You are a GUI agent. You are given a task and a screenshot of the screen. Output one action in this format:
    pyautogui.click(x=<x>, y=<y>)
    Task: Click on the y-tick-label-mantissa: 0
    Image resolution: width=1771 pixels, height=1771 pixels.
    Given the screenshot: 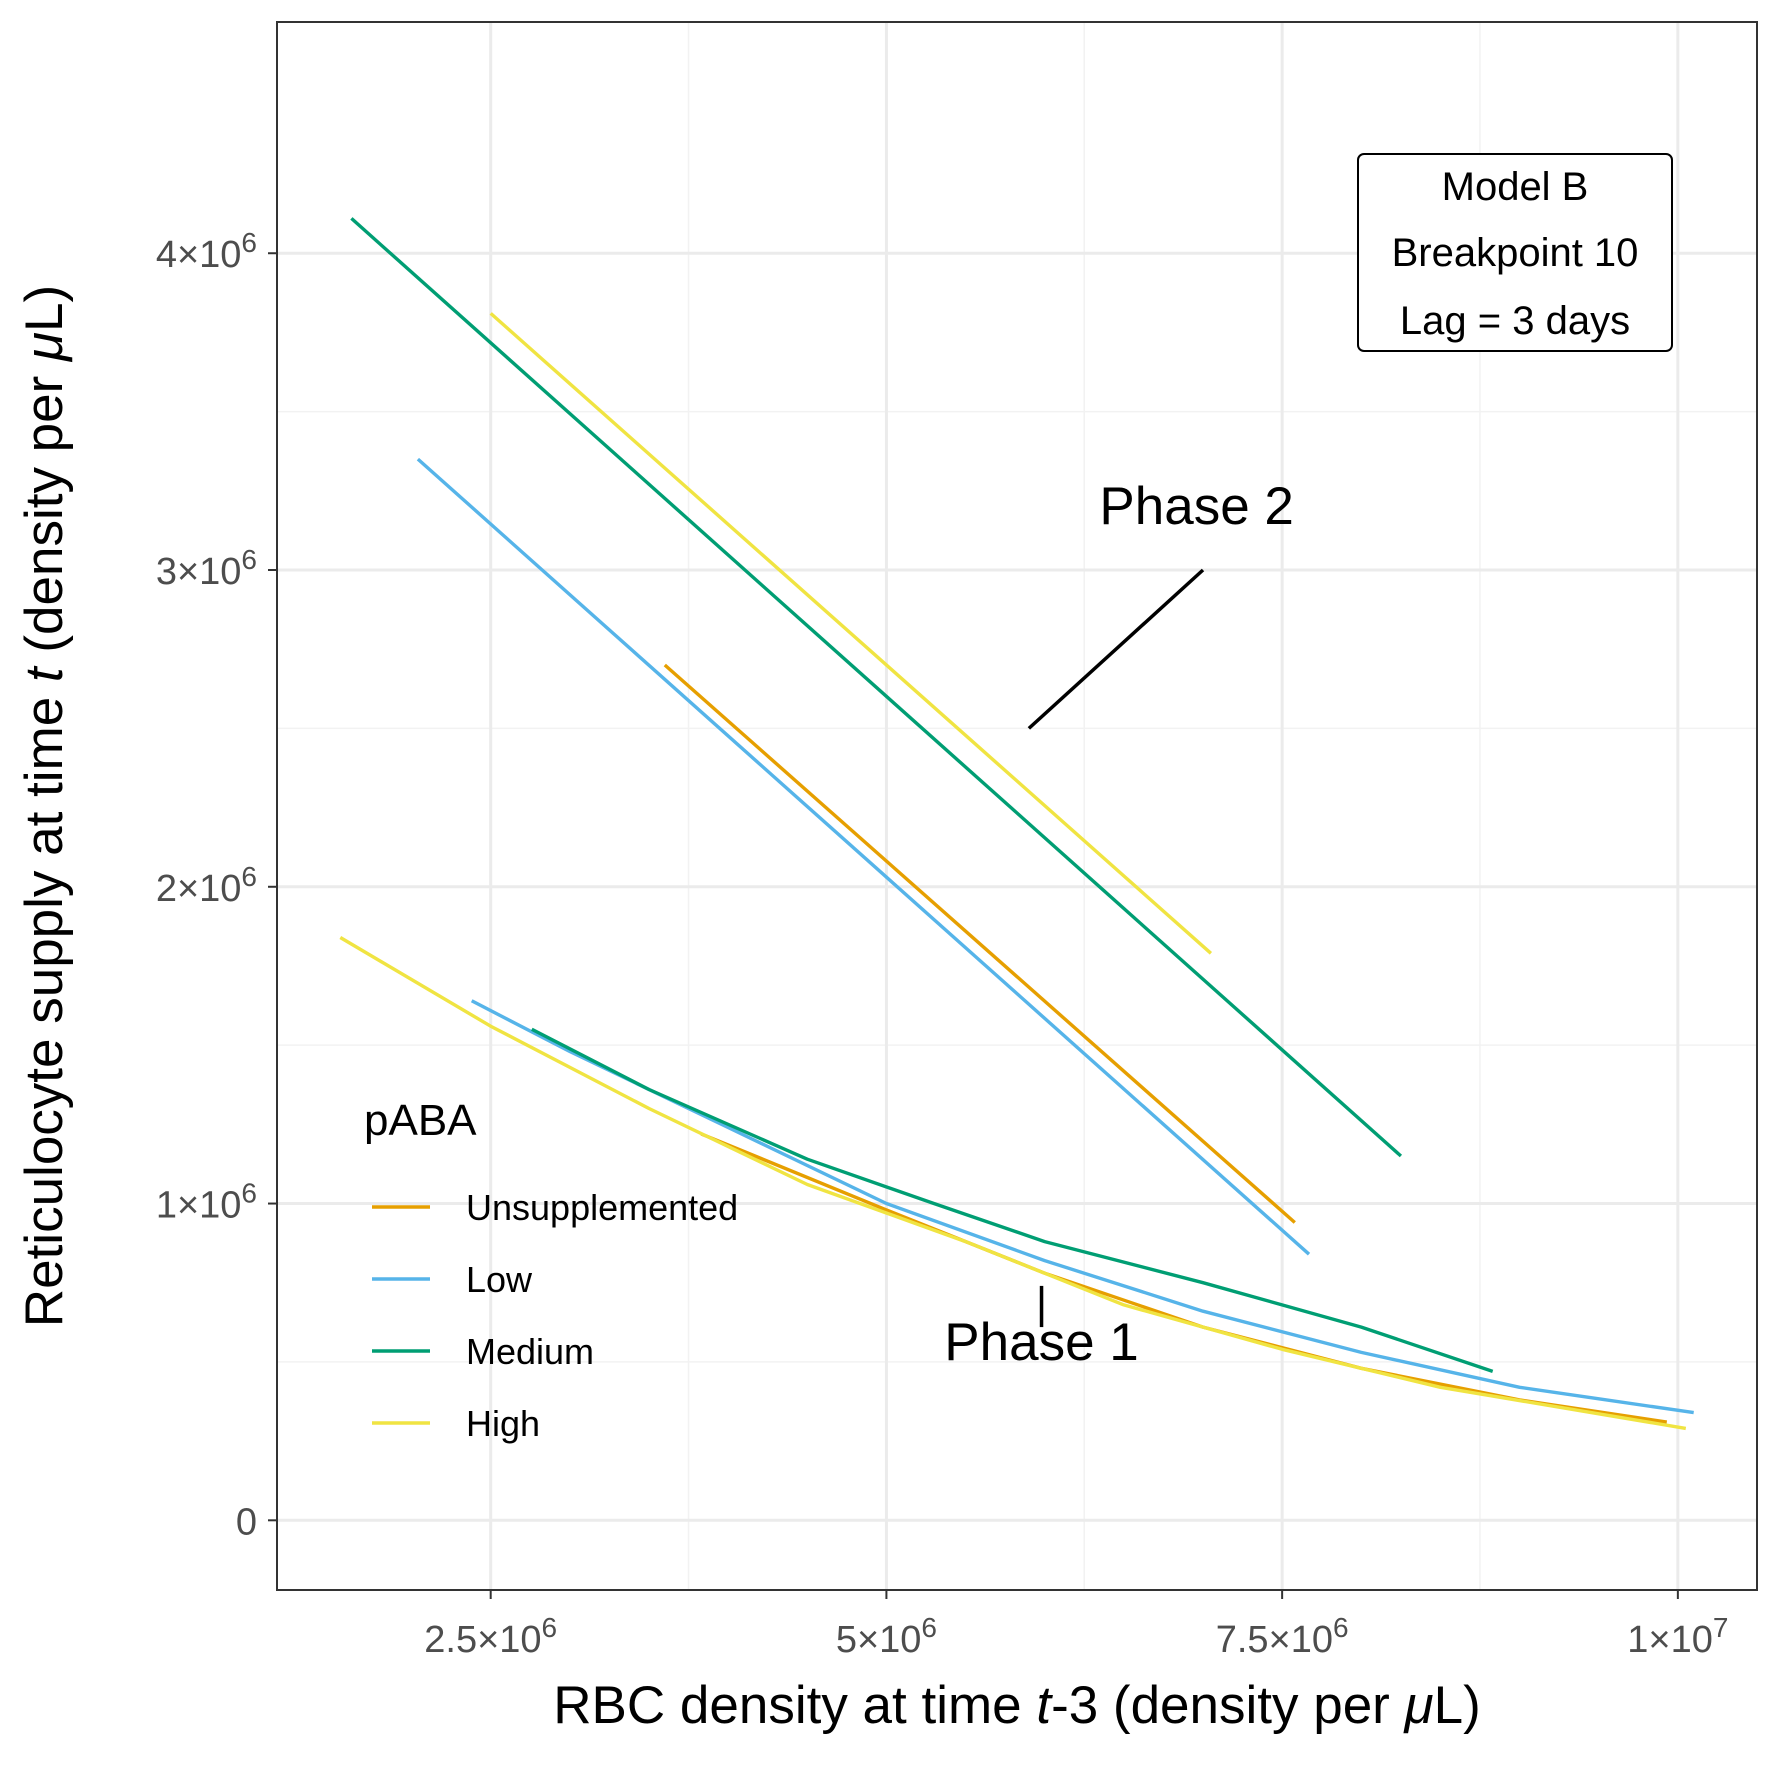 What is the action you would take?
    pyautogui.click(x=246, y=1522)
    